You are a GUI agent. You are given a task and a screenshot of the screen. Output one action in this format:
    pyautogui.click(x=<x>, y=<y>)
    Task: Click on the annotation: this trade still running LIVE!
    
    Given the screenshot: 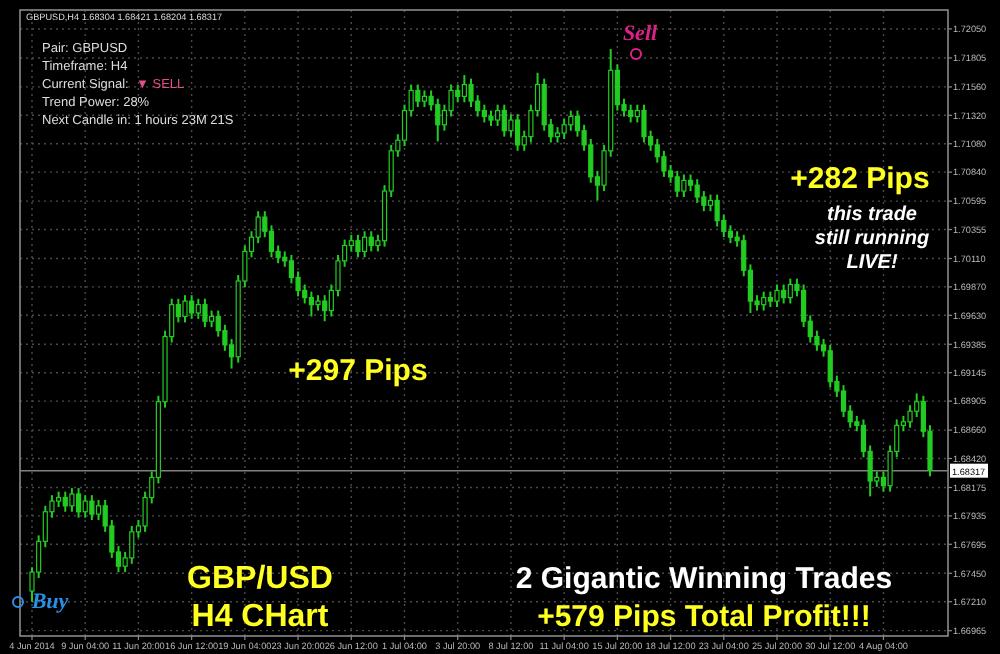 What is the action you would take?
    pyautogui.click(x=872, y=239)
    